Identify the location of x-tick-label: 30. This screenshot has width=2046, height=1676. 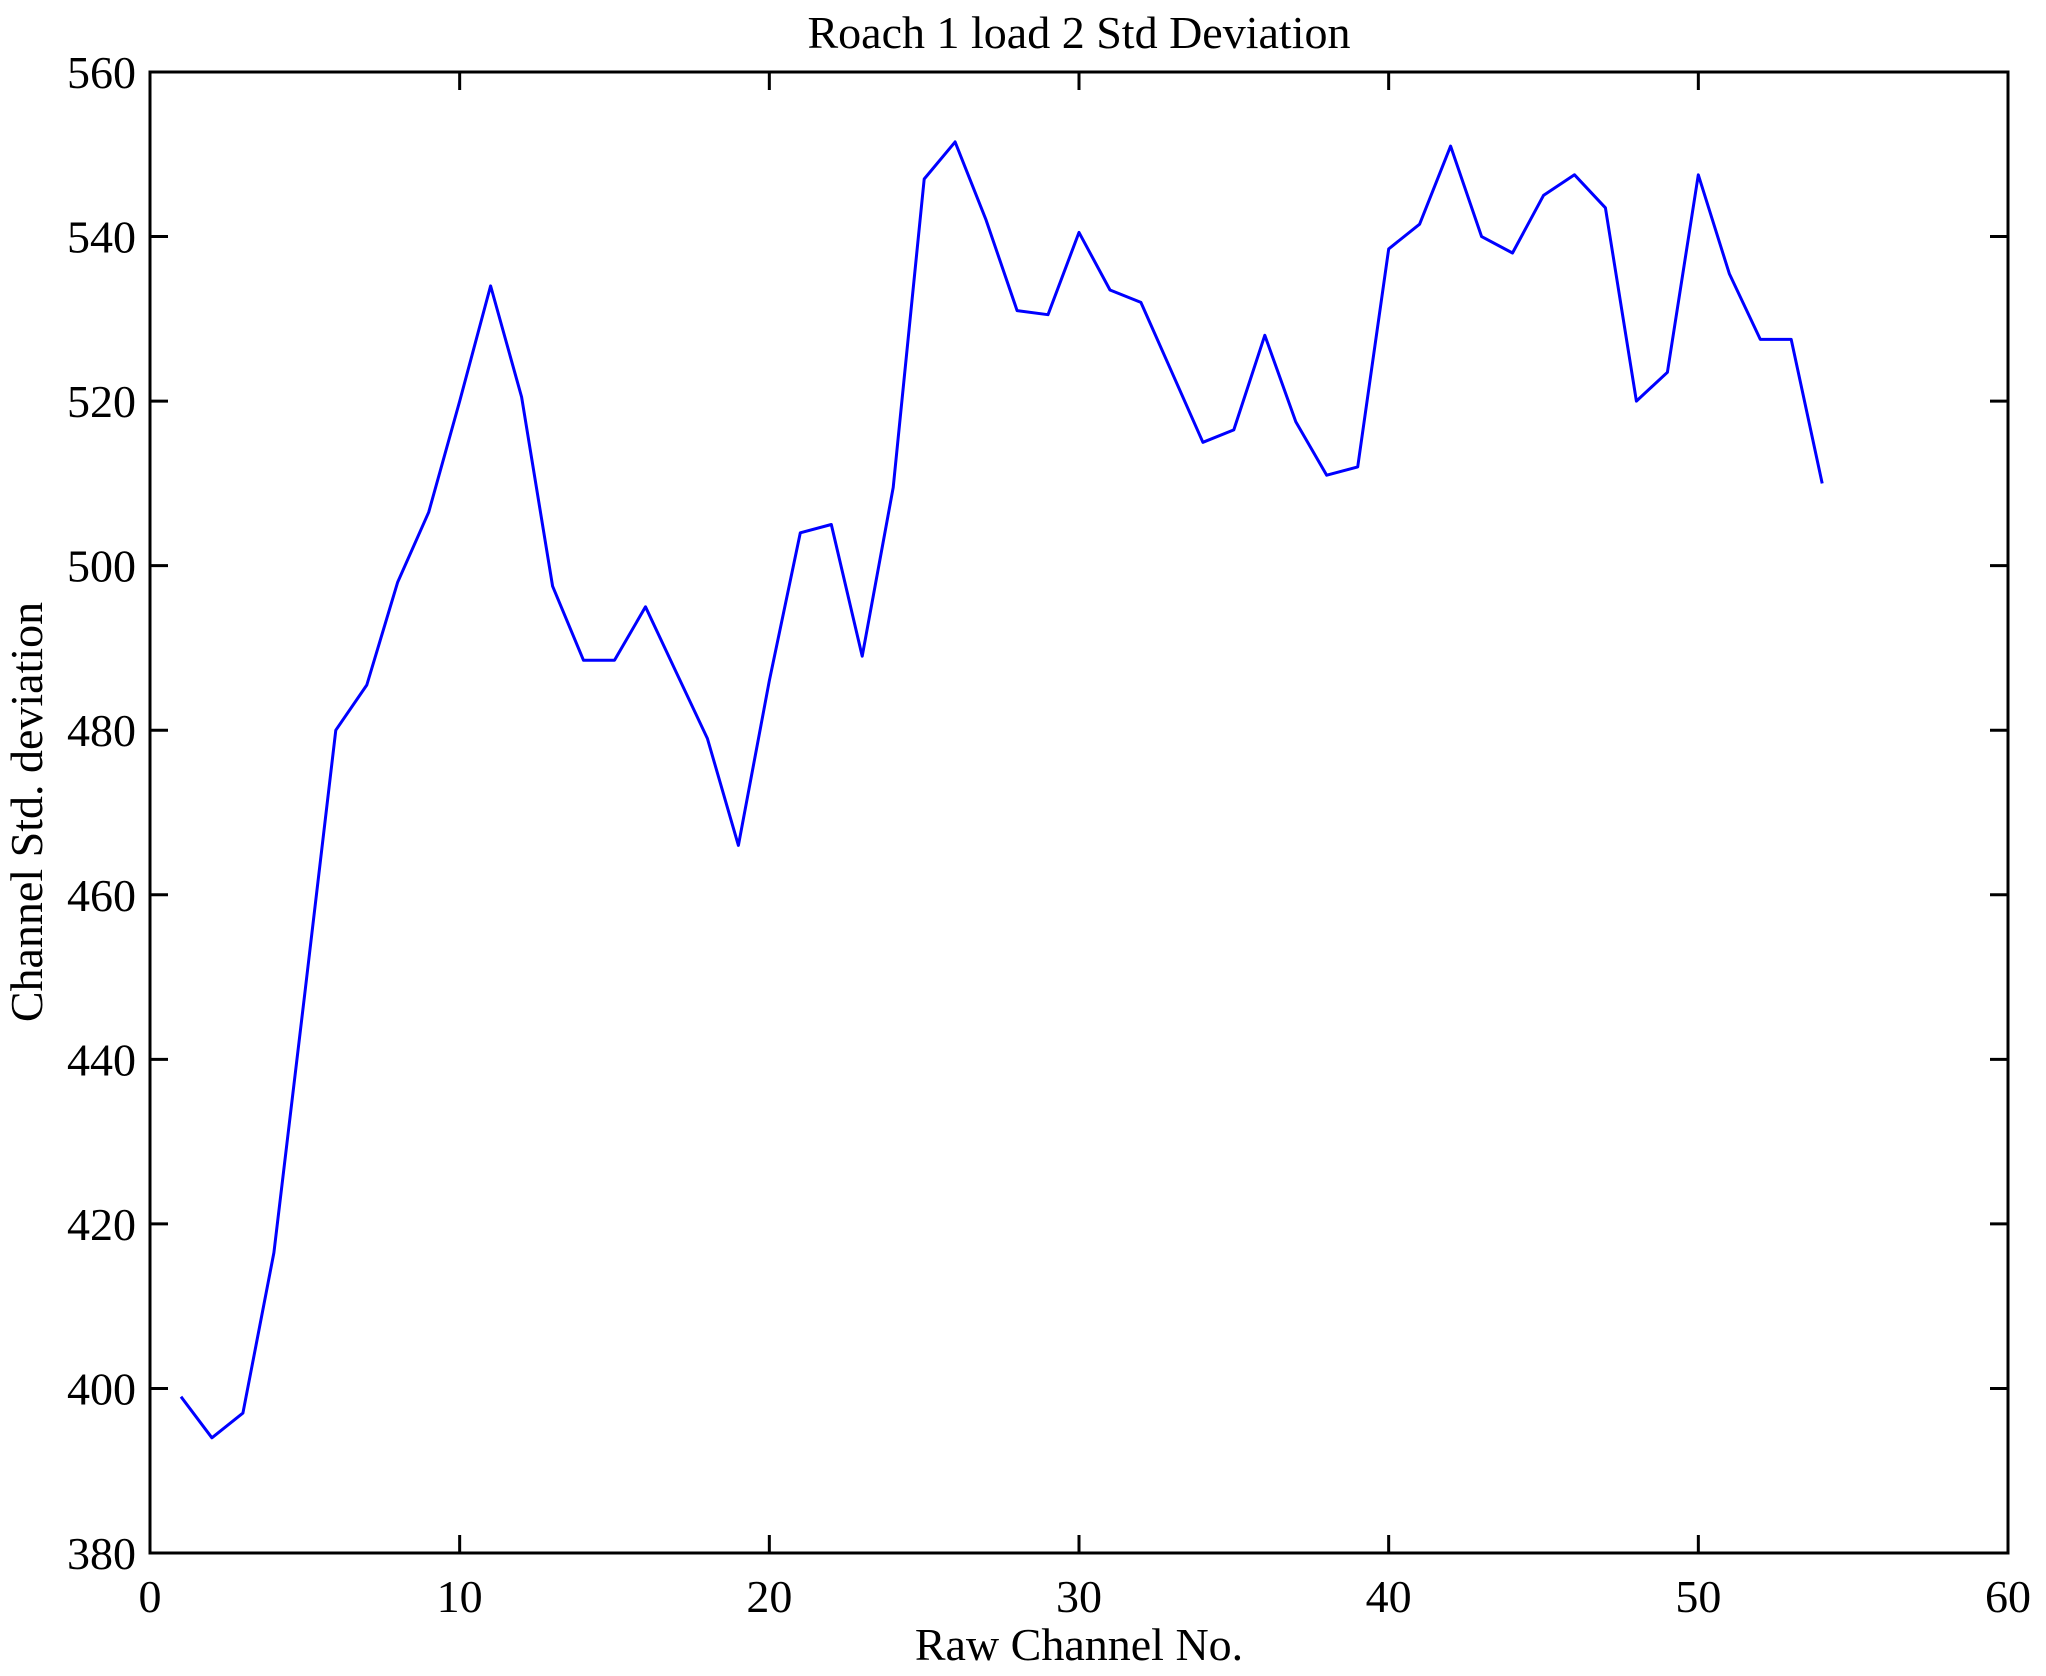
(1079, 1596).